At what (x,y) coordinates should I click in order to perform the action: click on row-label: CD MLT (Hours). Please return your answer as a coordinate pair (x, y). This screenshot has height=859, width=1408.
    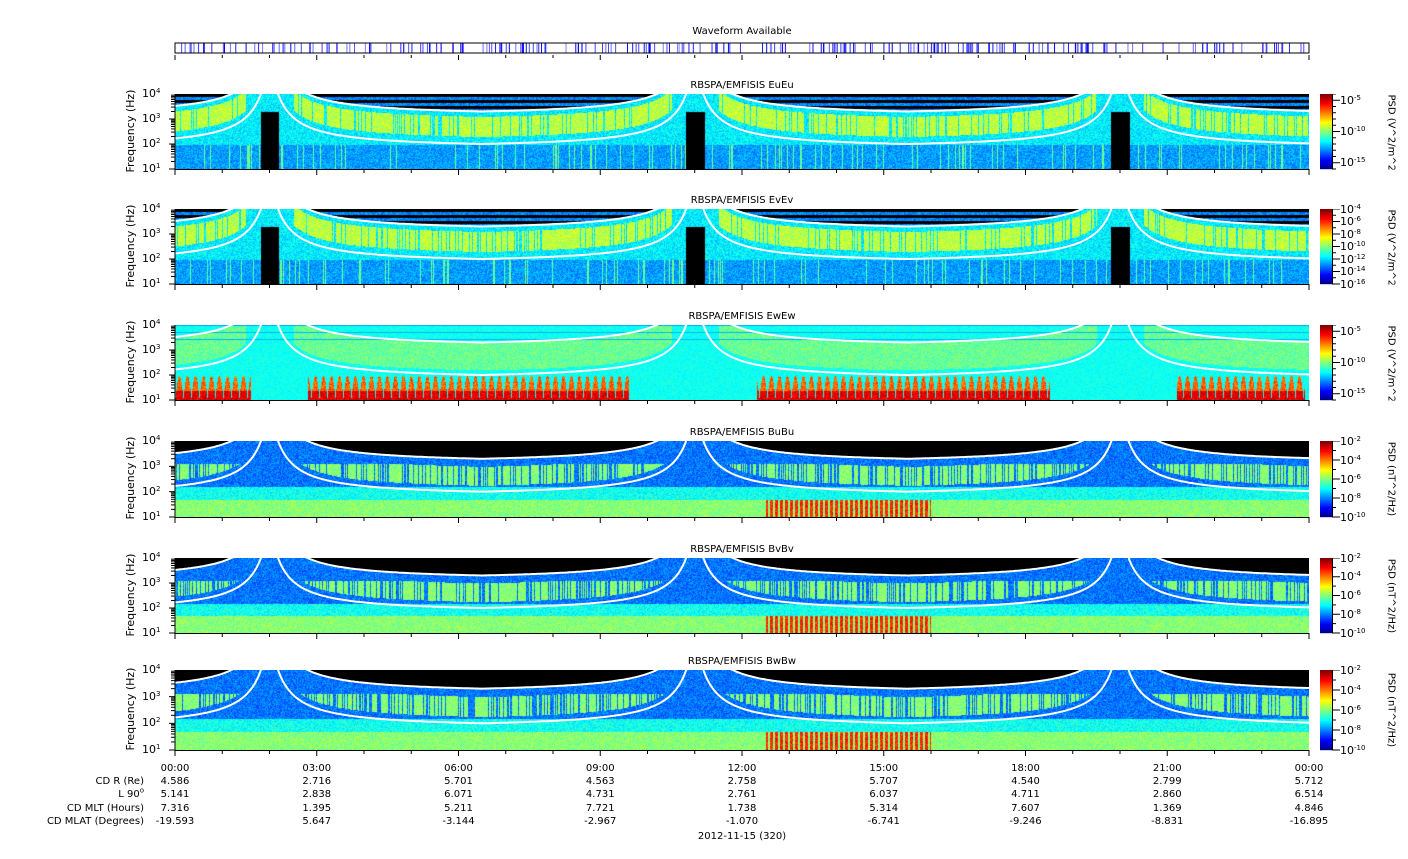
    Looking at the image, I should click on (105, 809).